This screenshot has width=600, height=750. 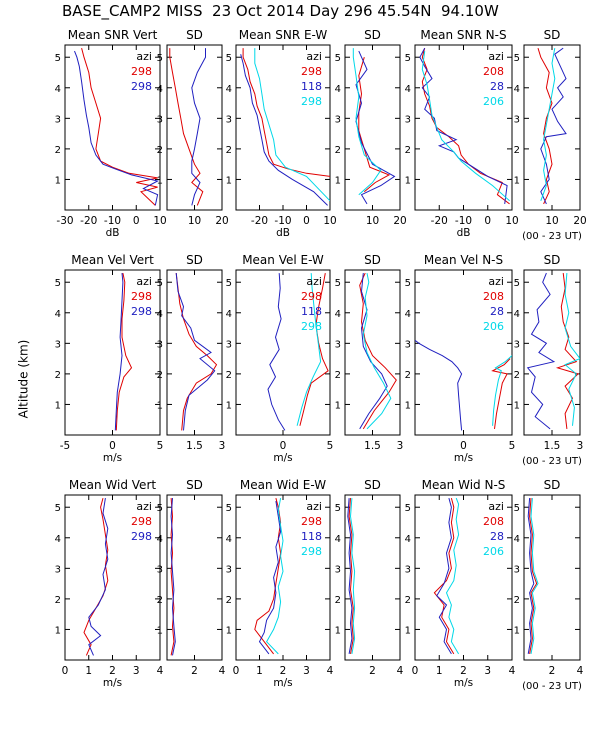 What do you see at coordinates (280, 358) in the screenshot?
I see `panel-9: Mean Vel E-W 1 2 3 4 5 0 5 m/s azi 298 118 298` at bounding box center [280, 358].